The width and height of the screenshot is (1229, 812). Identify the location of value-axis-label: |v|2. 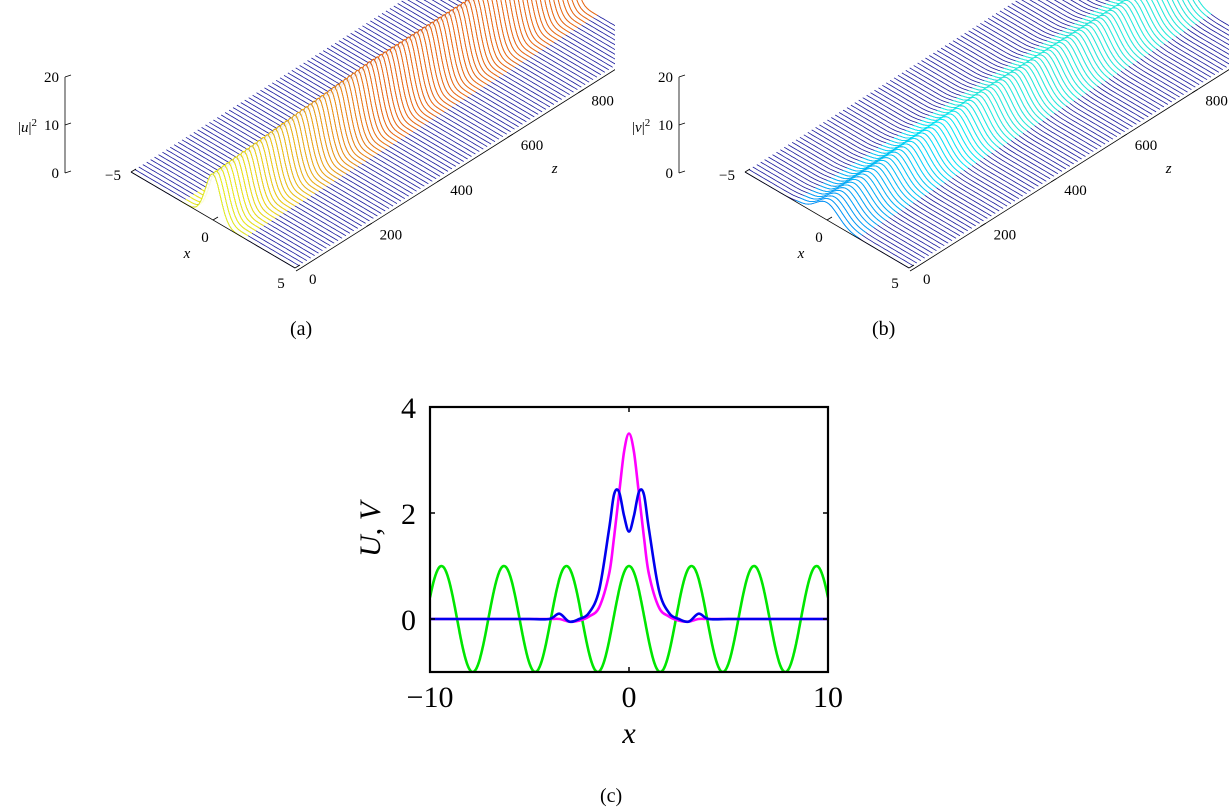
(641, 126).